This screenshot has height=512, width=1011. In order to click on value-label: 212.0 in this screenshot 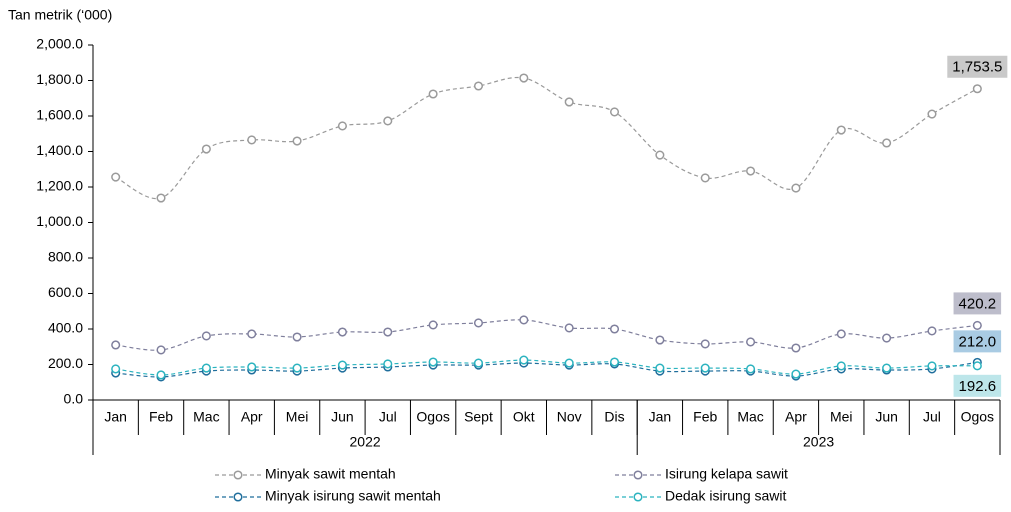, I will do `click(978, 341)`.